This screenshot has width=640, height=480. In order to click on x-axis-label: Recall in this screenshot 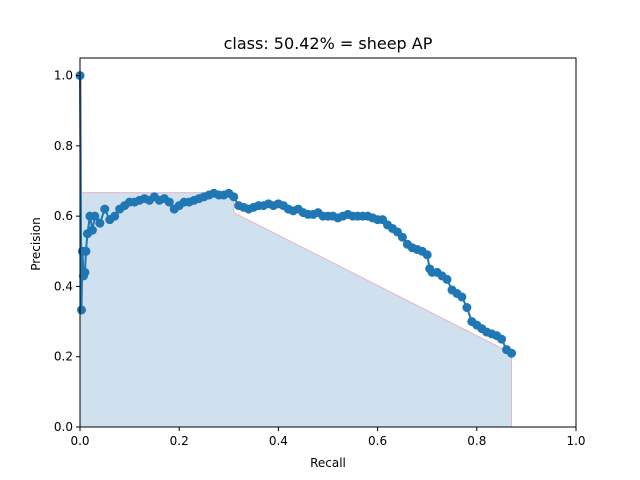, I will do `click(328, 463)`.